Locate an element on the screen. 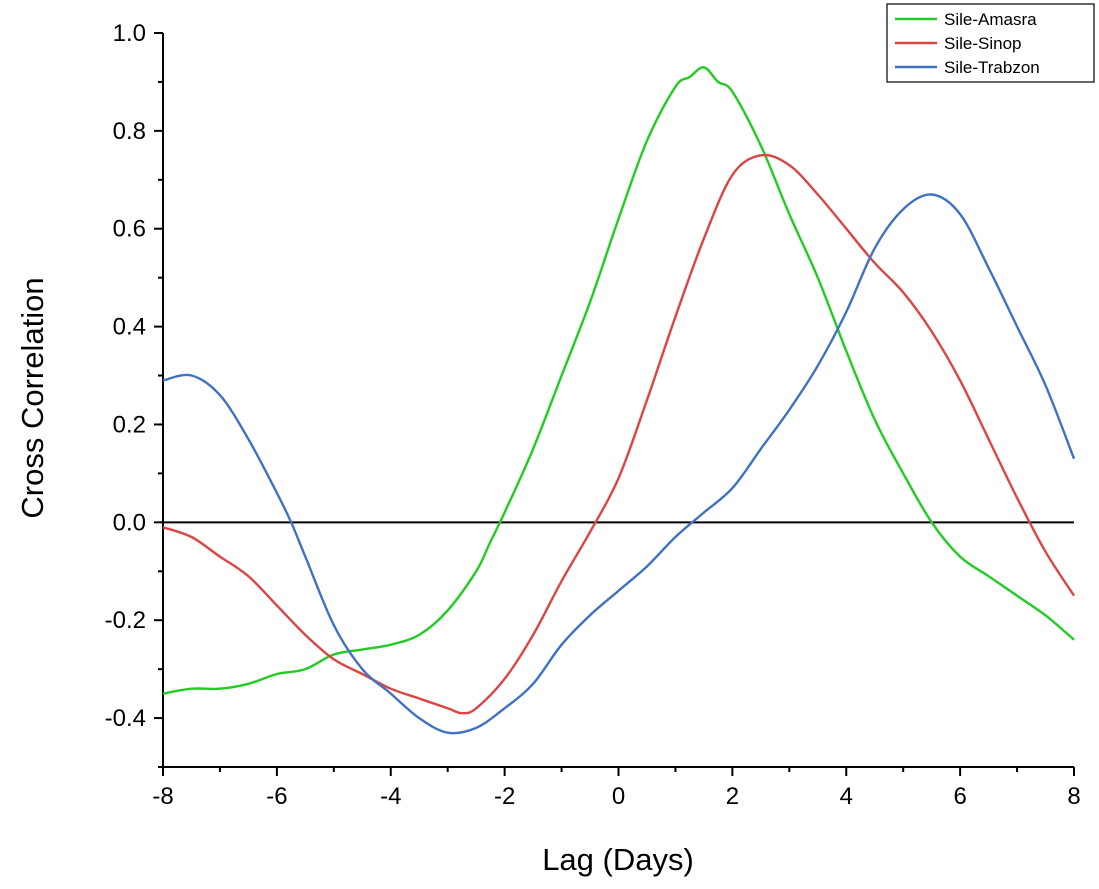 Image resolution: width=1099 pixels, height=889 pixels. y-tick-label: -0.4 is located at coordinates (125, 718).